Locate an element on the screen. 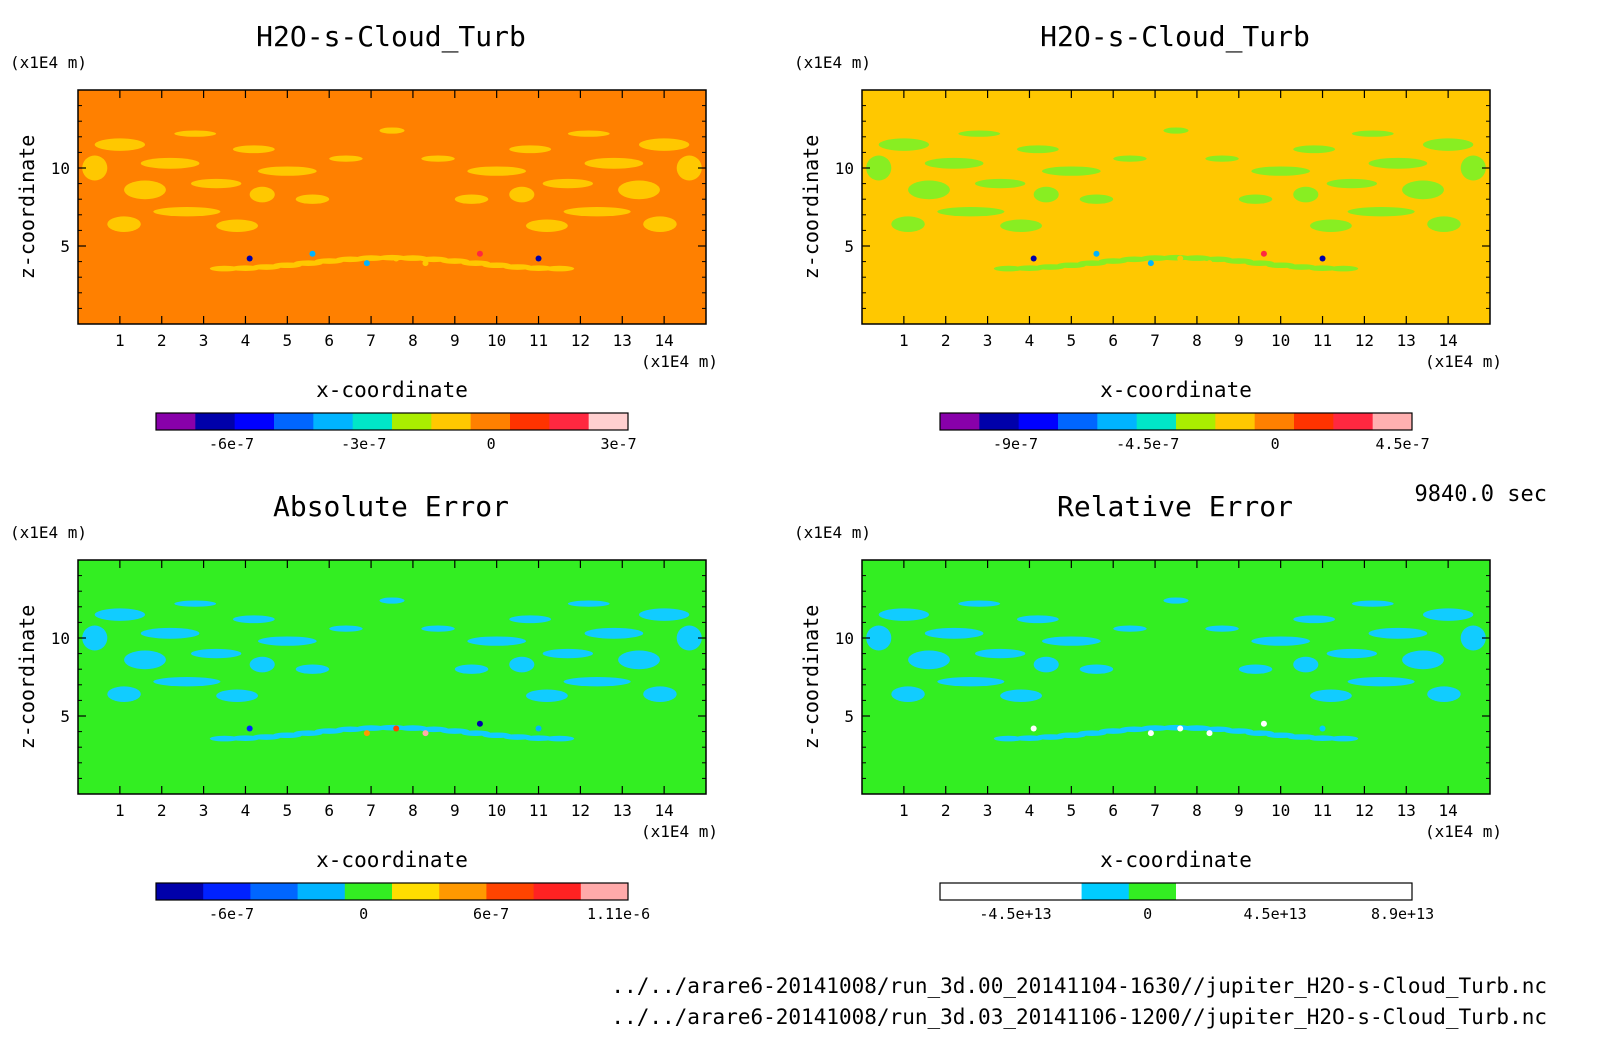 Image resolution: width=1604 pixels, height=1054 pixels. field-background is located at coordinates (392, 207).